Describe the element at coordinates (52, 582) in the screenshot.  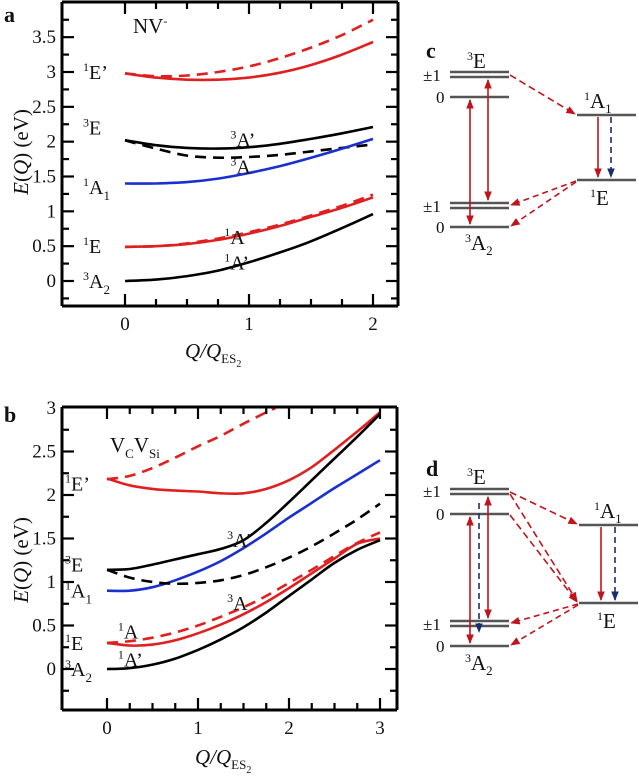
I see `y-tick-label: 1` at that location.